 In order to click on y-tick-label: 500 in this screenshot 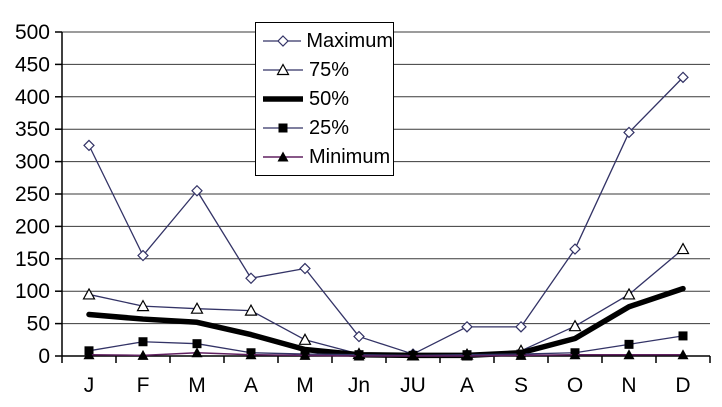, I will do `click(32, 32)`.